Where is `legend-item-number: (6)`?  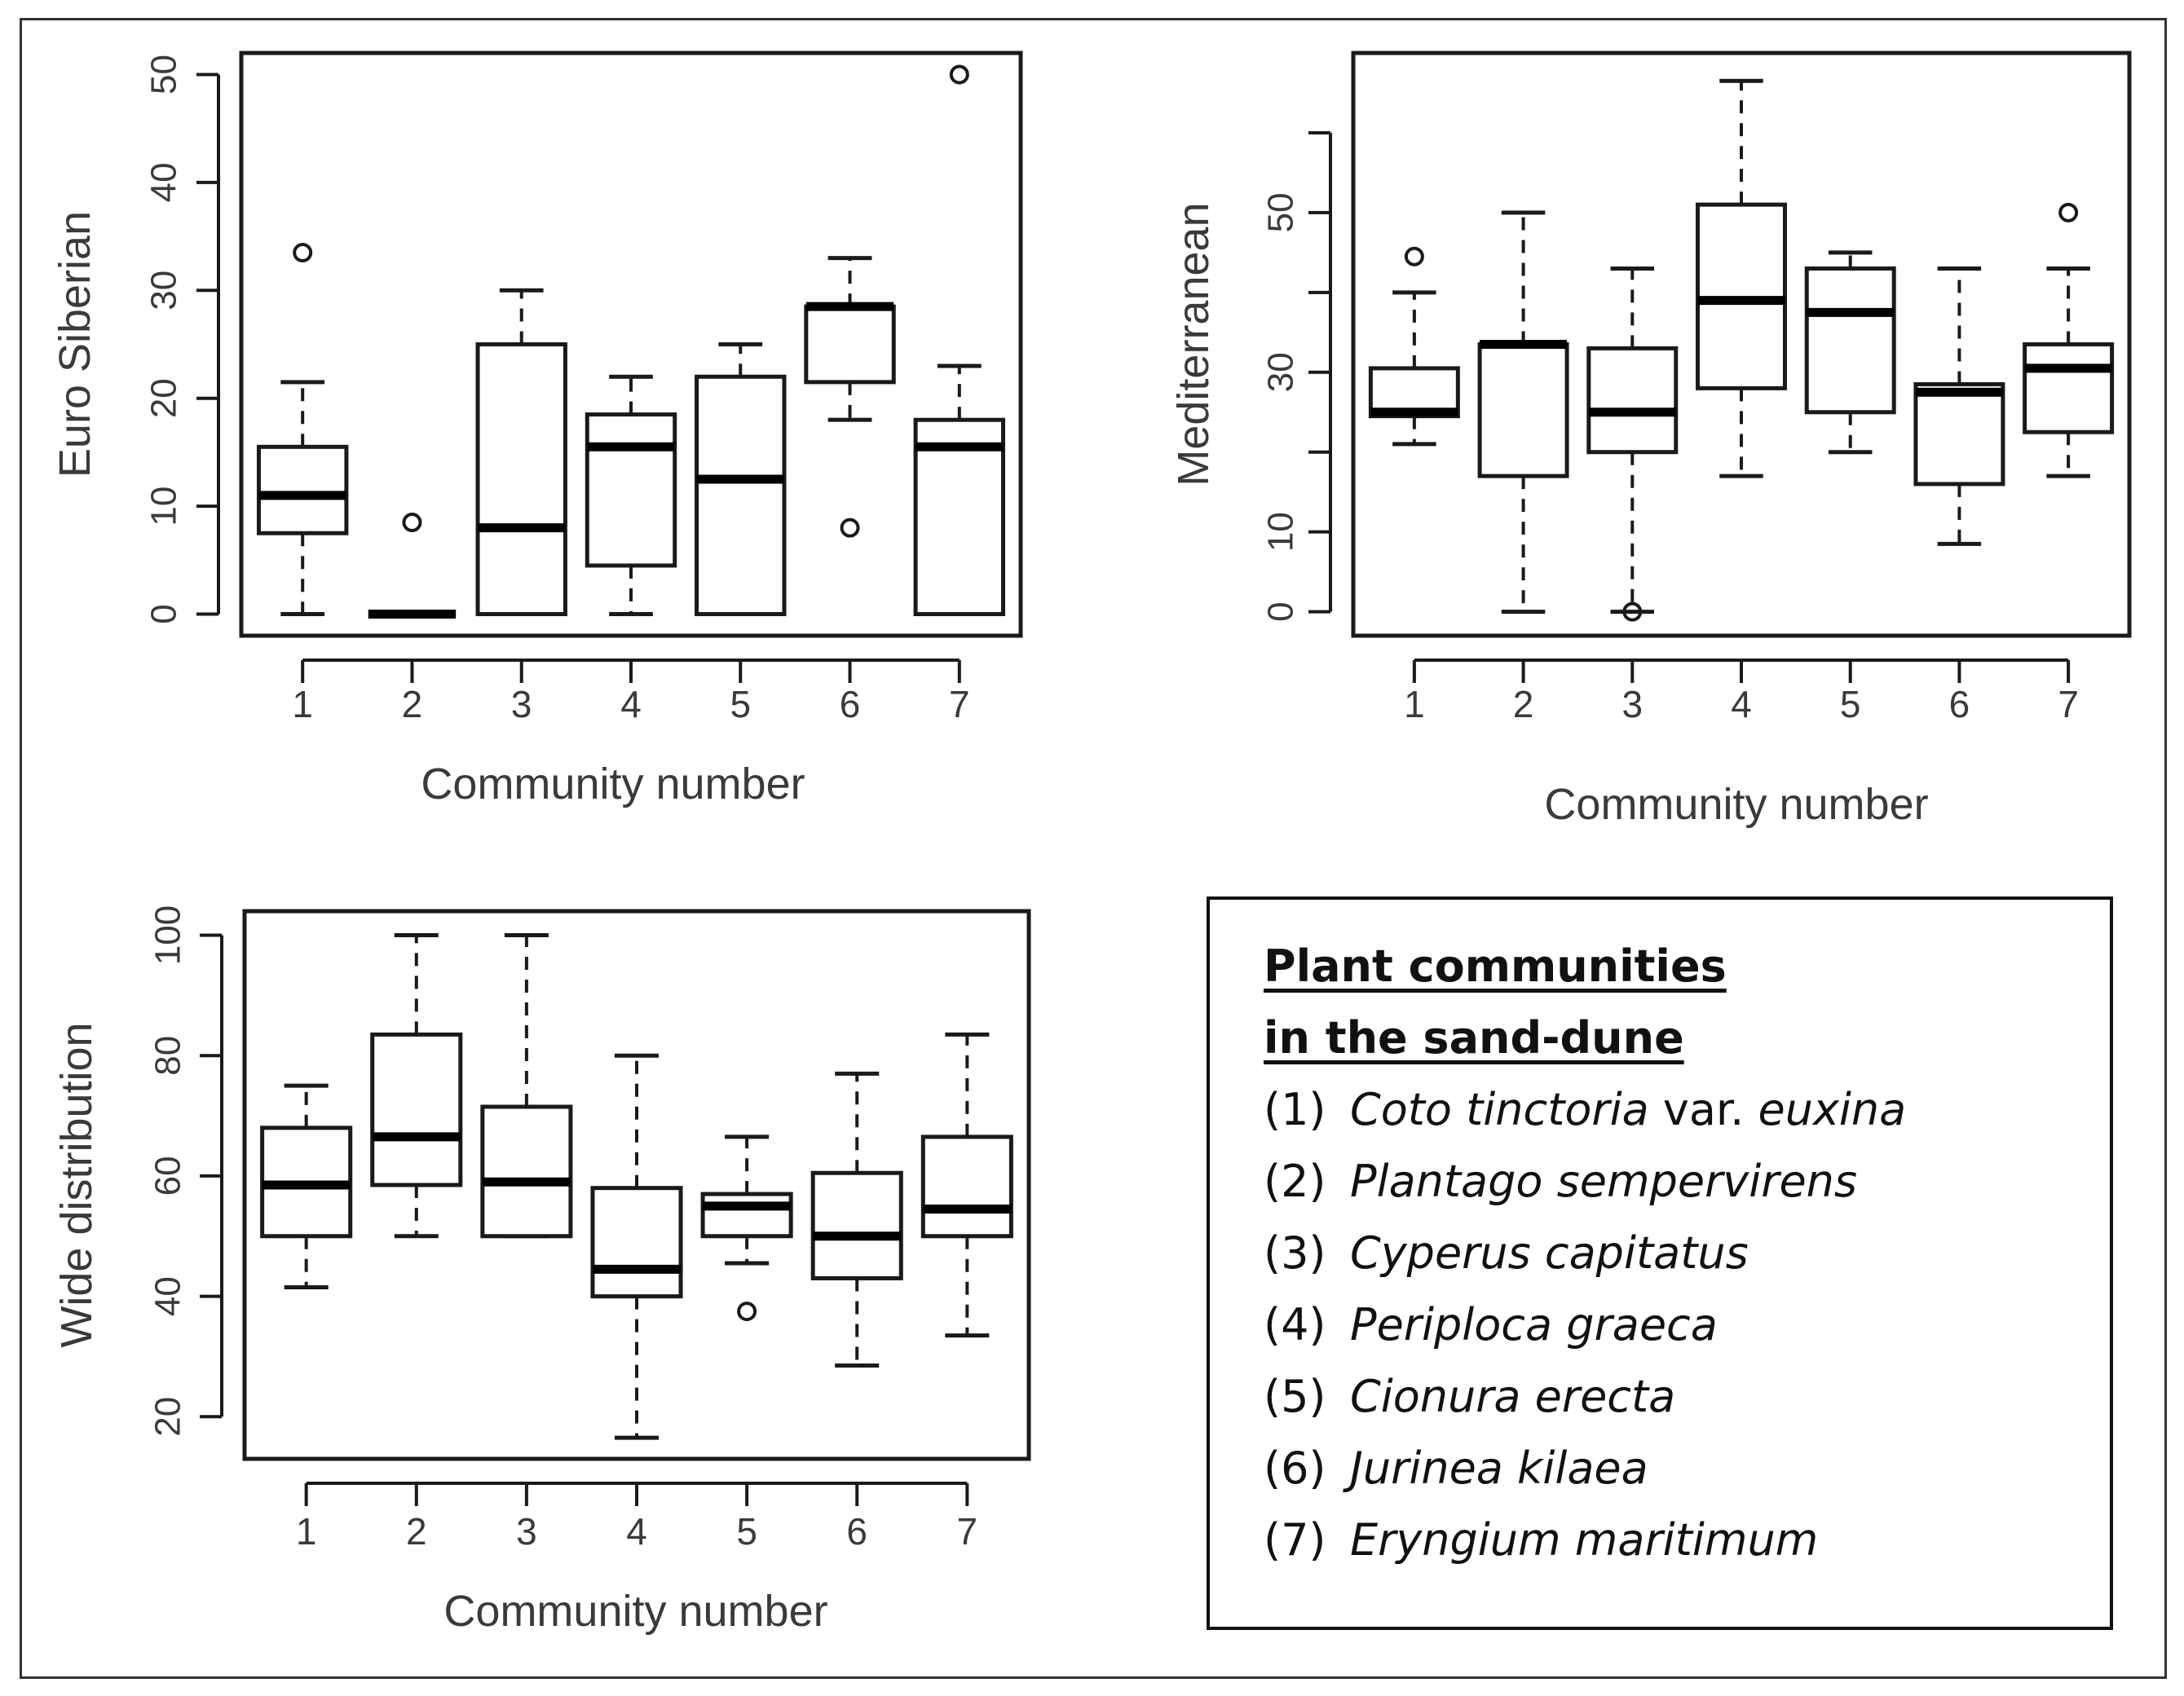
legend-item-number: (6) is located at coordinates (1295, 1468).